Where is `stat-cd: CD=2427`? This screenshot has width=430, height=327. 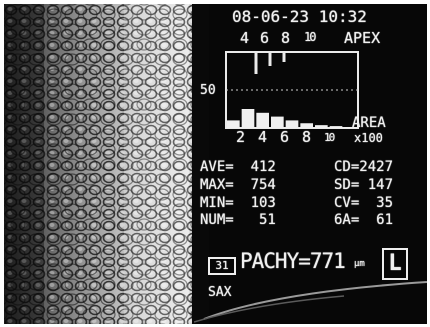 stat-cd: CD=2427 is located at coordinates (364, 167).